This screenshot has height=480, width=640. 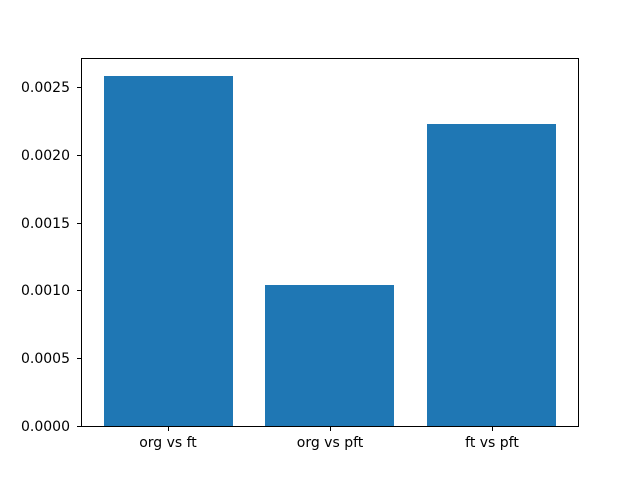 What do you see at coordinates (168, 443) in the screenshot?
I see `x-tick-label: org vs ft` at bounding box center [168, 443].